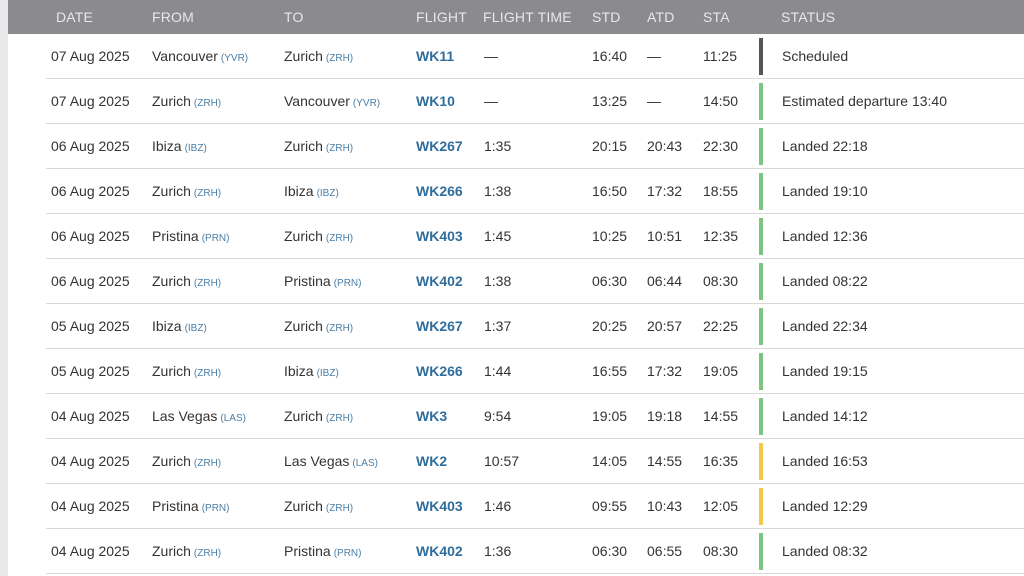 The image size is (1024, 576). I want to click on from-cell: Ibiza (IBZ), so click(179, 326).